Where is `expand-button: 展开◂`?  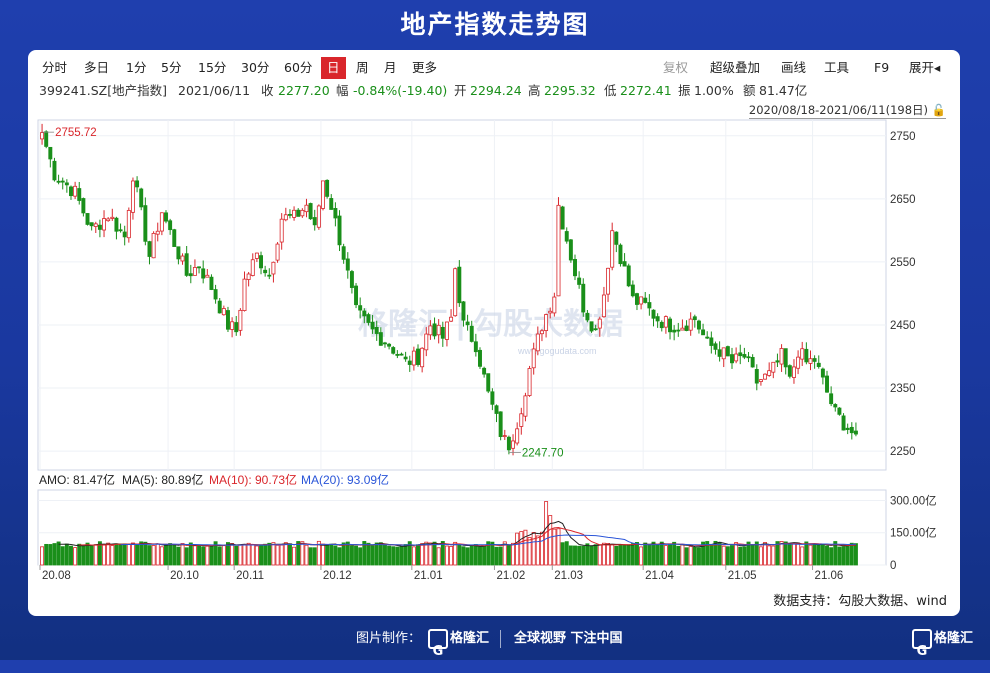
expand-button: 展开◂ is located at coordinates (925, 67).